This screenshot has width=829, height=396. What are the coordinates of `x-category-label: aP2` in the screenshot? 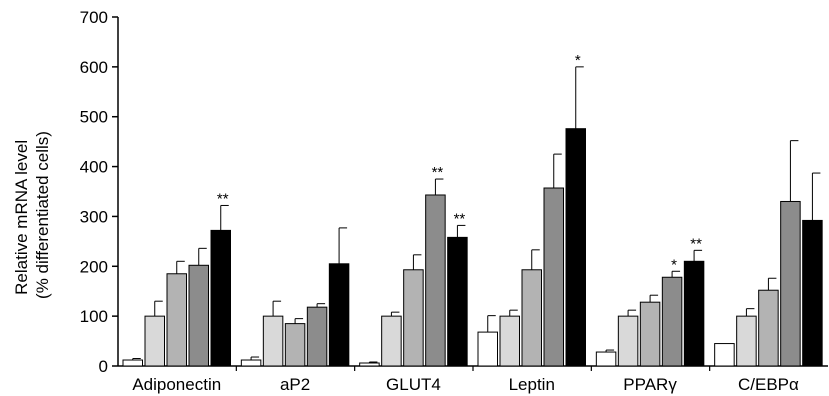 It's located at (295, 384).